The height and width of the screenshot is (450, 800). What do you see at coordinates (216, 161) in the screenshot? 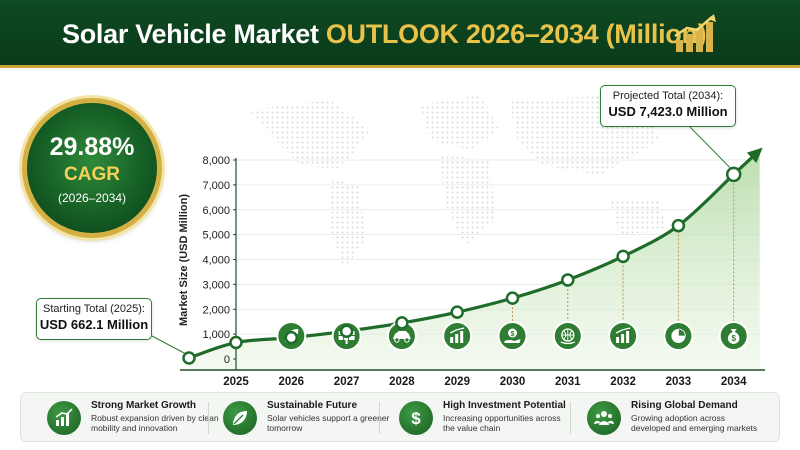
I see `y-tick-label: 8,000` at bounding box center [216, 161].